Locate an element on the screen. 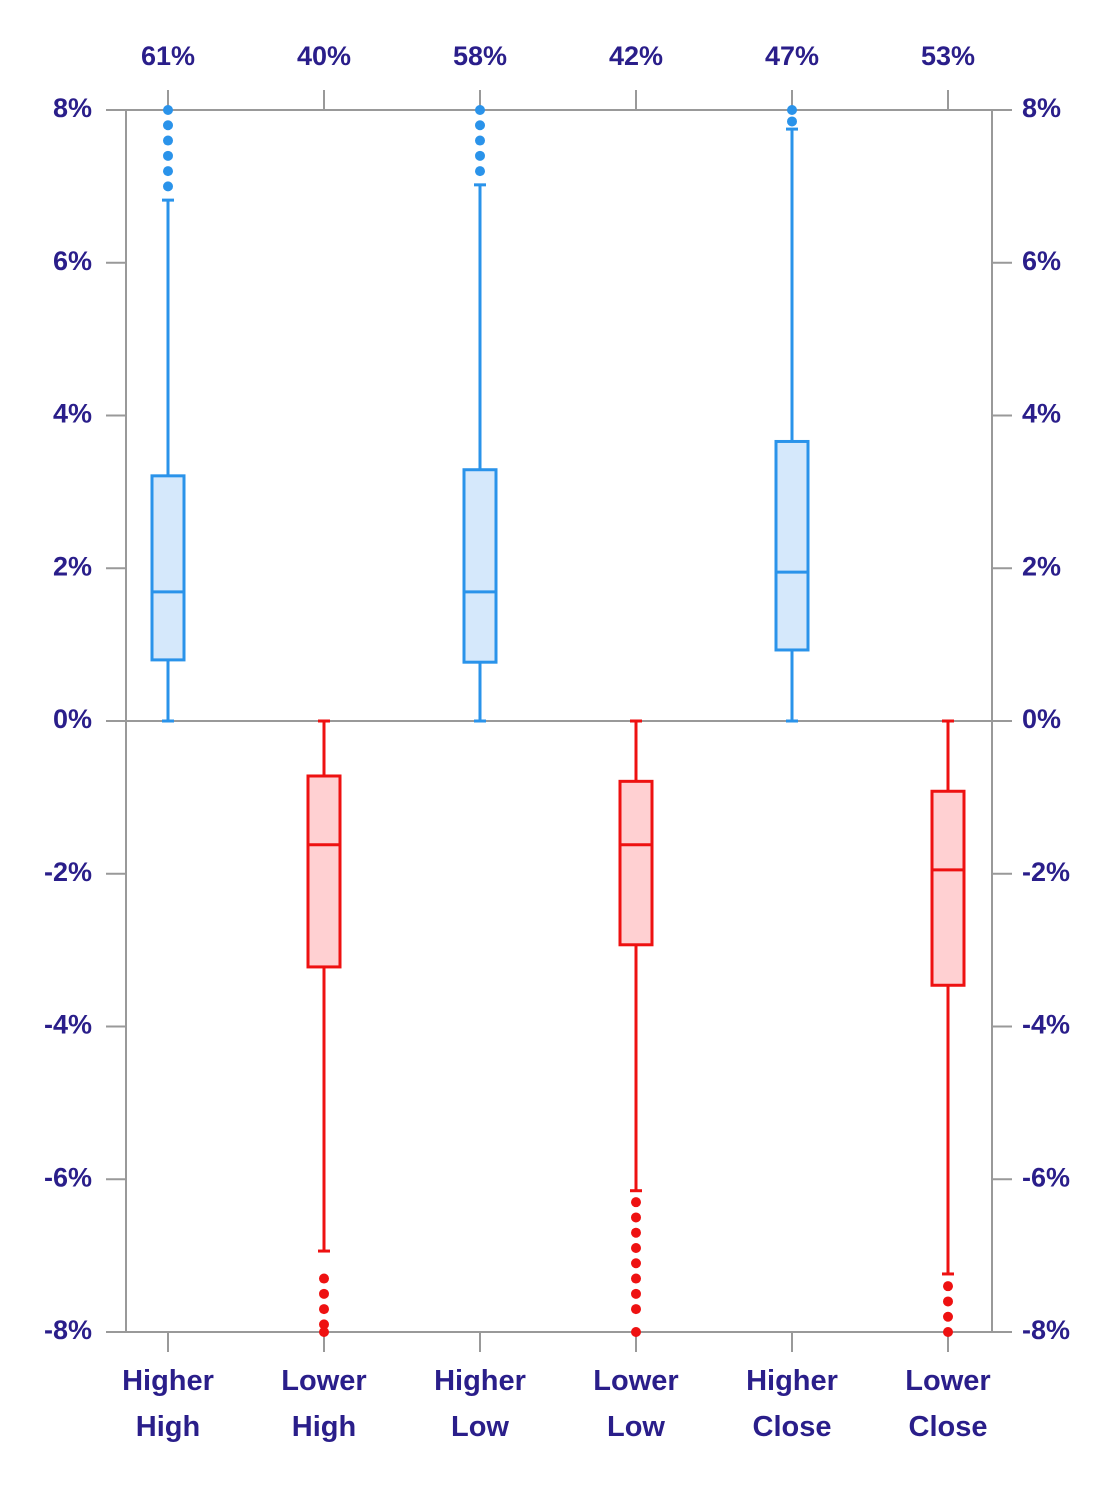 The width and height of the screenshot is (1117, 1489). y-tick-label: 8% is located at coordinates (72, 108).